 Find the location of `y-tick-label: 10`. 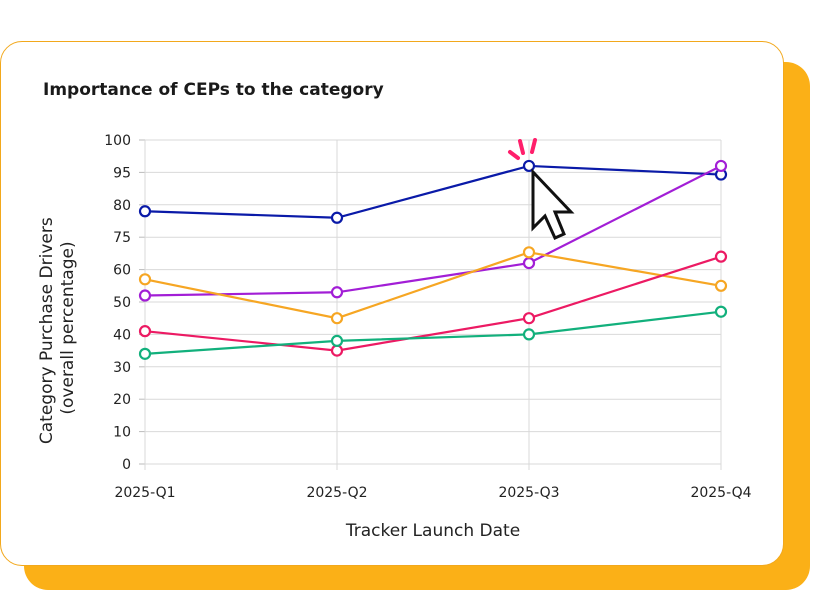

y-tick-label: 10 is located at coordinates (122, 433).